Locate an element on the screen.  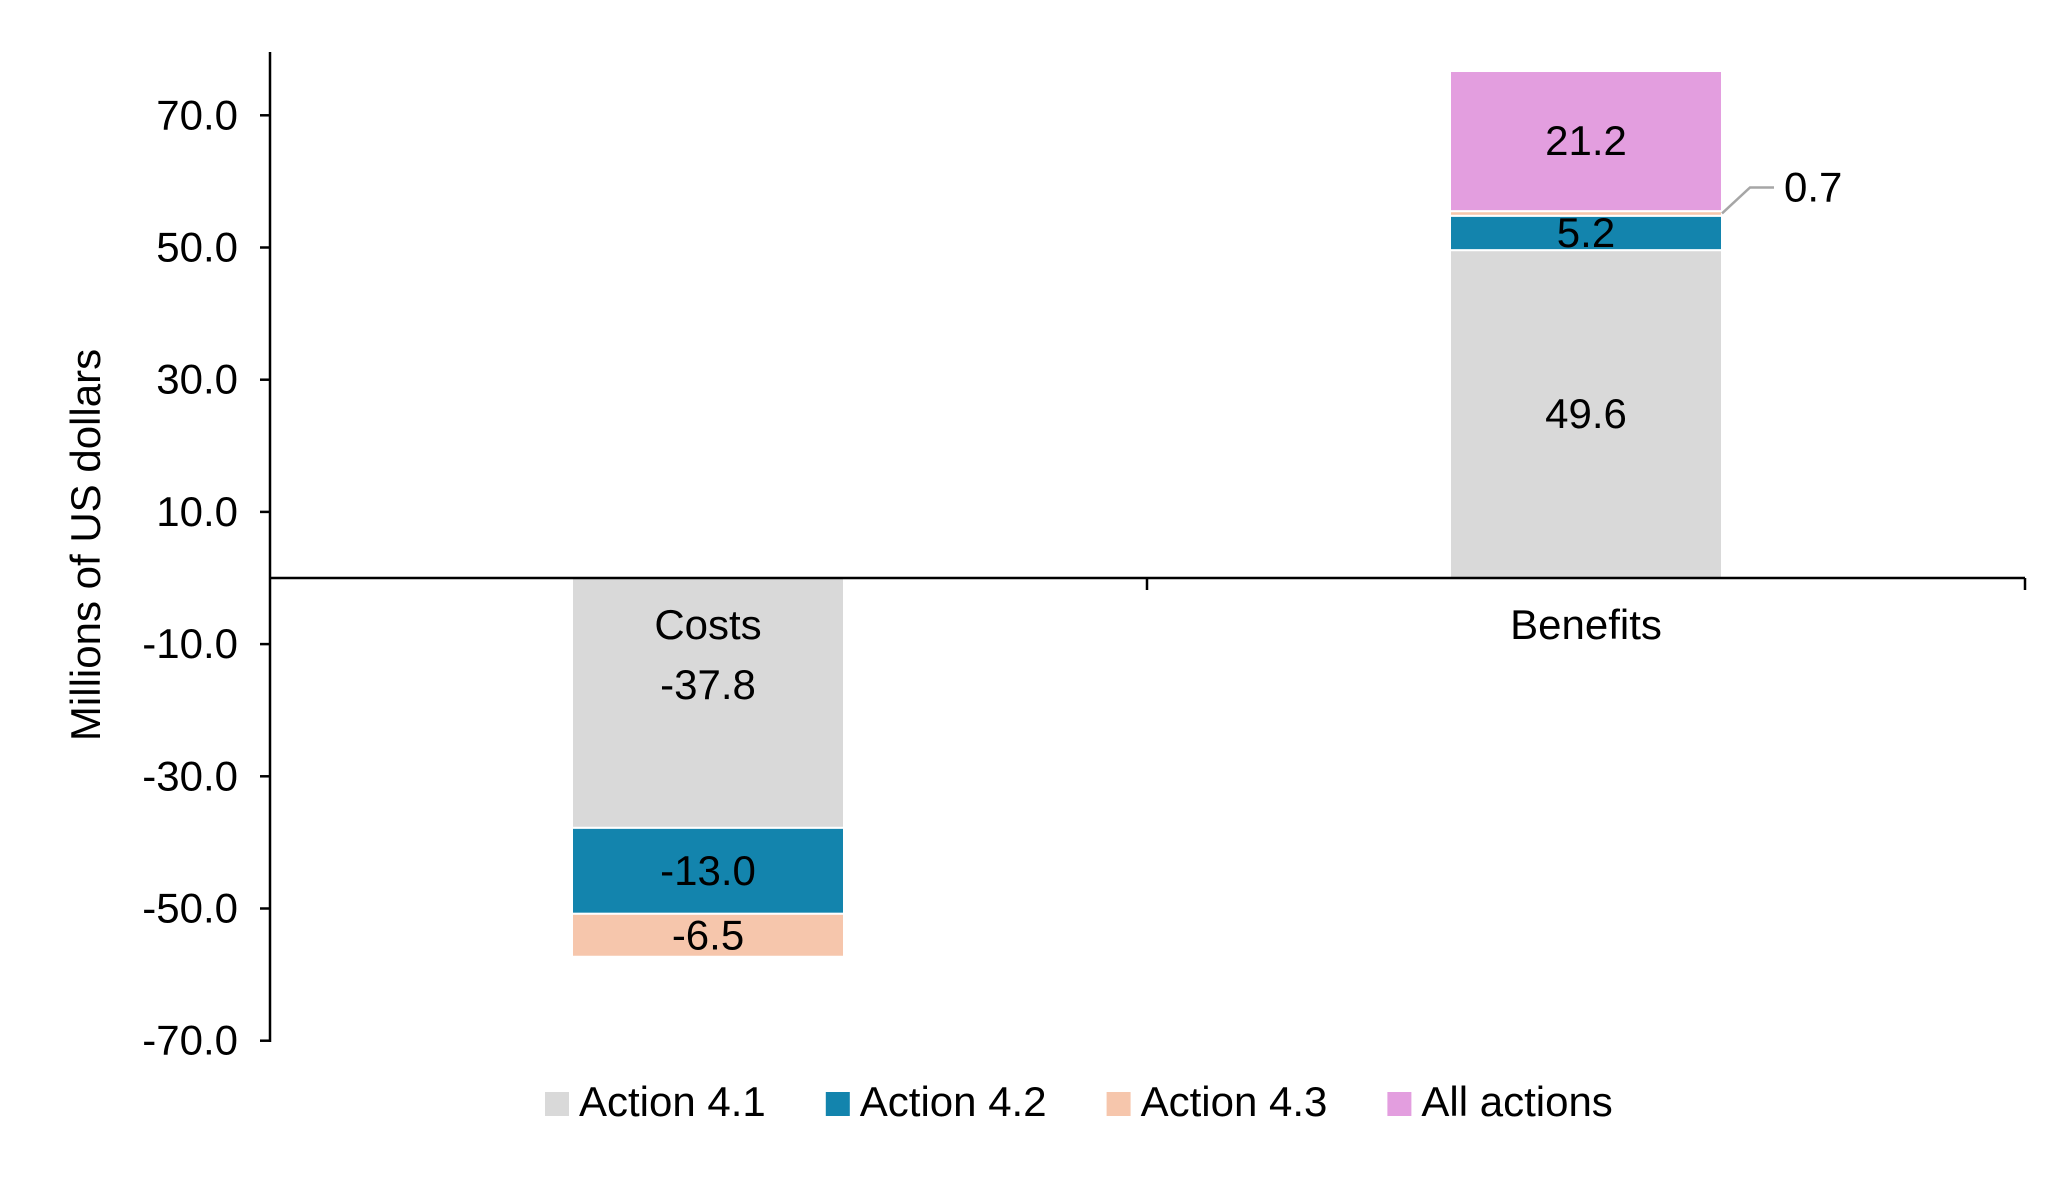
y-tick-label: -10.0 is located at coordinates (190, 643).